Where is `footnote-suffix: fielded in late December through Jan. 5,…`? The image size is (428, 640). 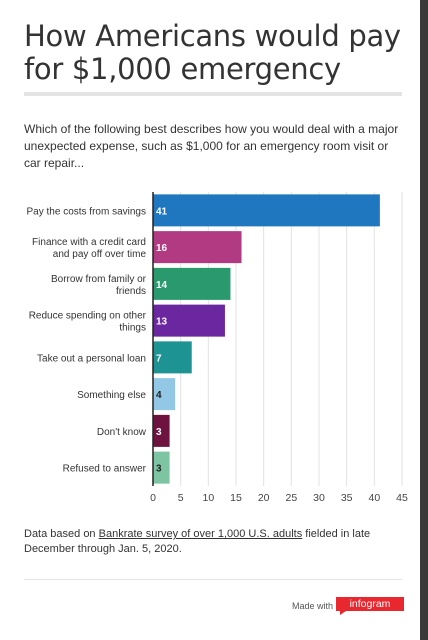
footnote-suffix: fielded in late December through Jan. 5,… is located at coordinates (197, 541).